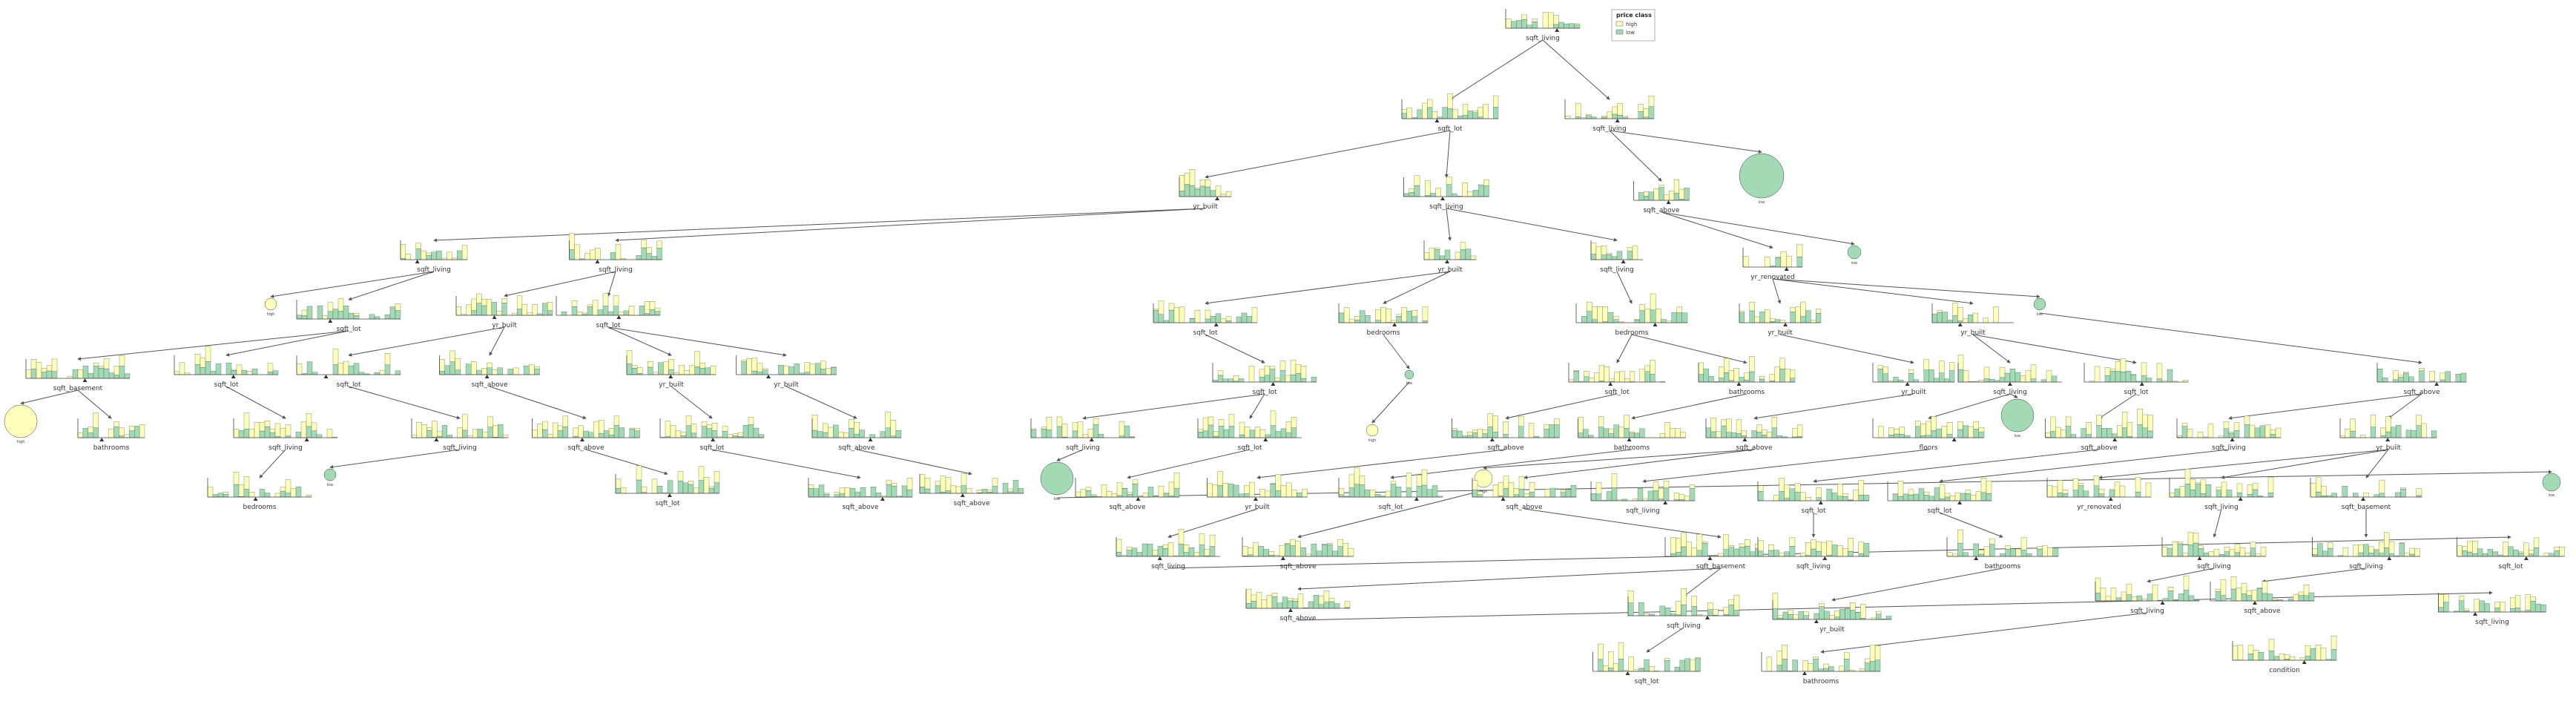 The width and height of the screenshot is (2576, 704). Describe the element at coordinates (2136, 392) in the screenshot. I see `split-feature-label: sqft_lot` at that location.